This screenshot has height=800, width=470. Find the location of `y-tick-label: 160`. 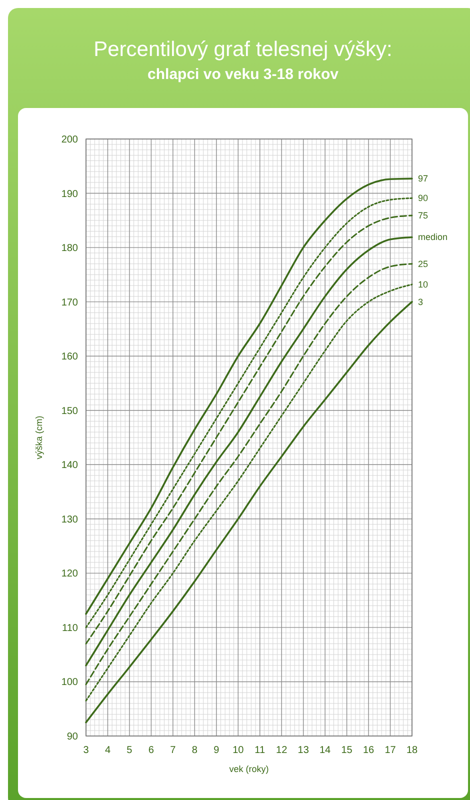

y-tick-label: 160 is located at coordinates (69, 357).